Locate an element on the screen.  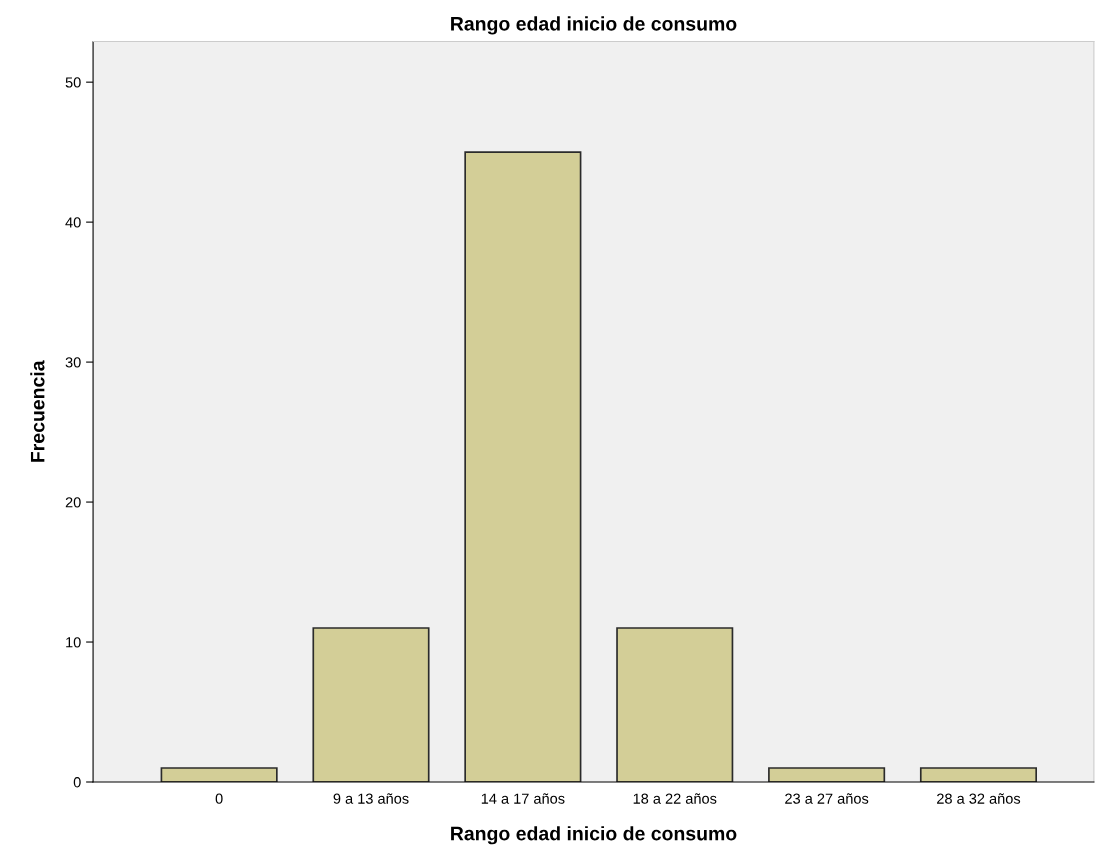
y-tick-label: 50 is located at coordinates (73, 82).